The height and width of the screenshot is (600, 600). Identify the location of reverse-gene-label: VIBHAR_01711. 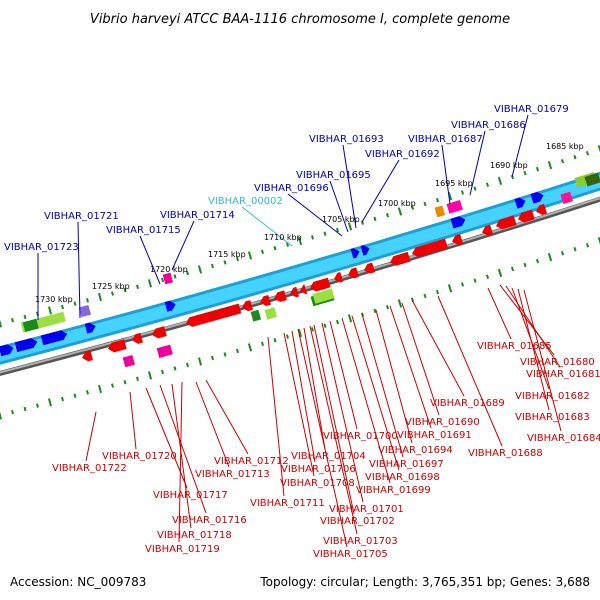
(287, 503).